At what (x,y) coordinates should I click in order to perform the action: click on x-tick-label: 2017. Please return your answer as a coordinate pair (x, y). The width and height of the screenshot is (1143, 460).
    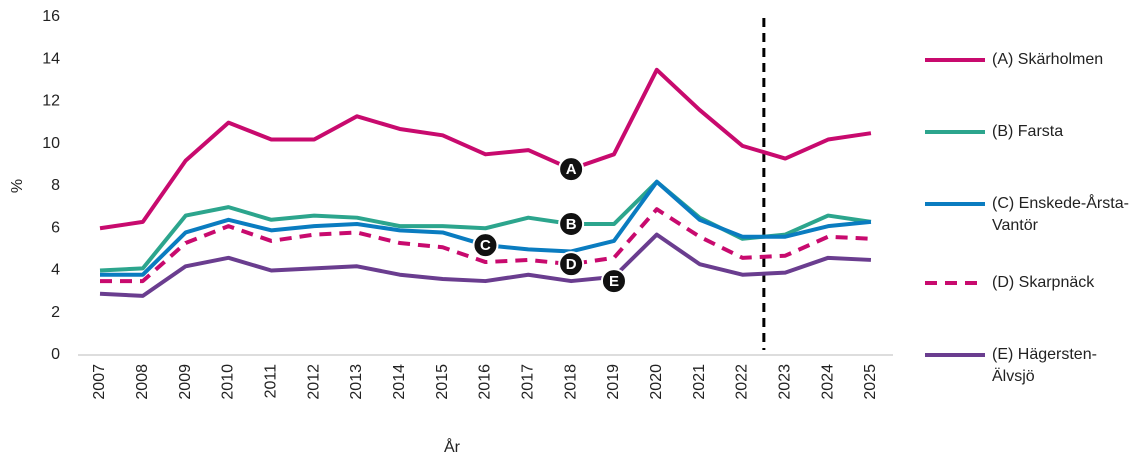
    Looking at the image, I should click on (528, 382).